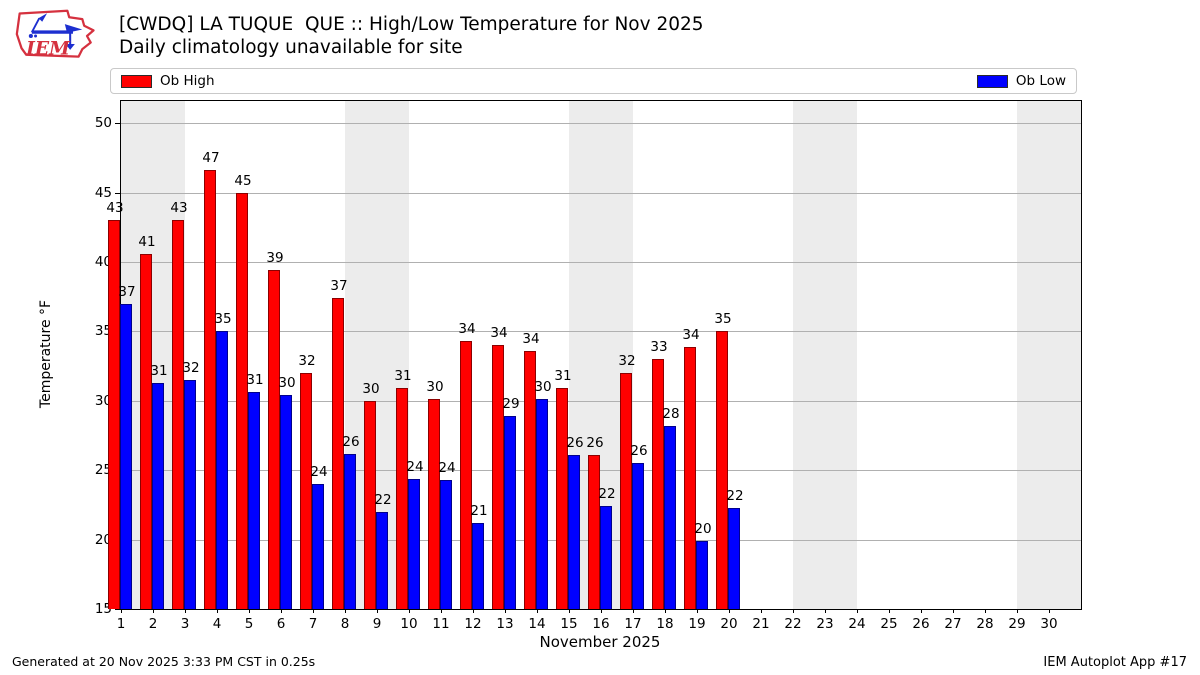  I want to click on ob-high-label: Ob High, so click(187, 81).